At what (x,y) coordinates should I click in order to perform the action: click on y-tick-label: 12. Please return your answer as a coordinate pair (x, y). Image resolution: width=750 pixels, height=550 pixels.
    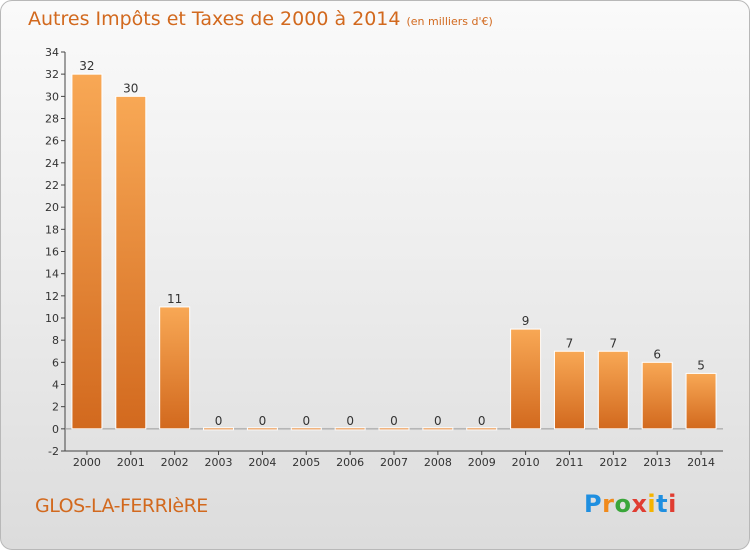
    Looking at the image, I should click on (52, 296).